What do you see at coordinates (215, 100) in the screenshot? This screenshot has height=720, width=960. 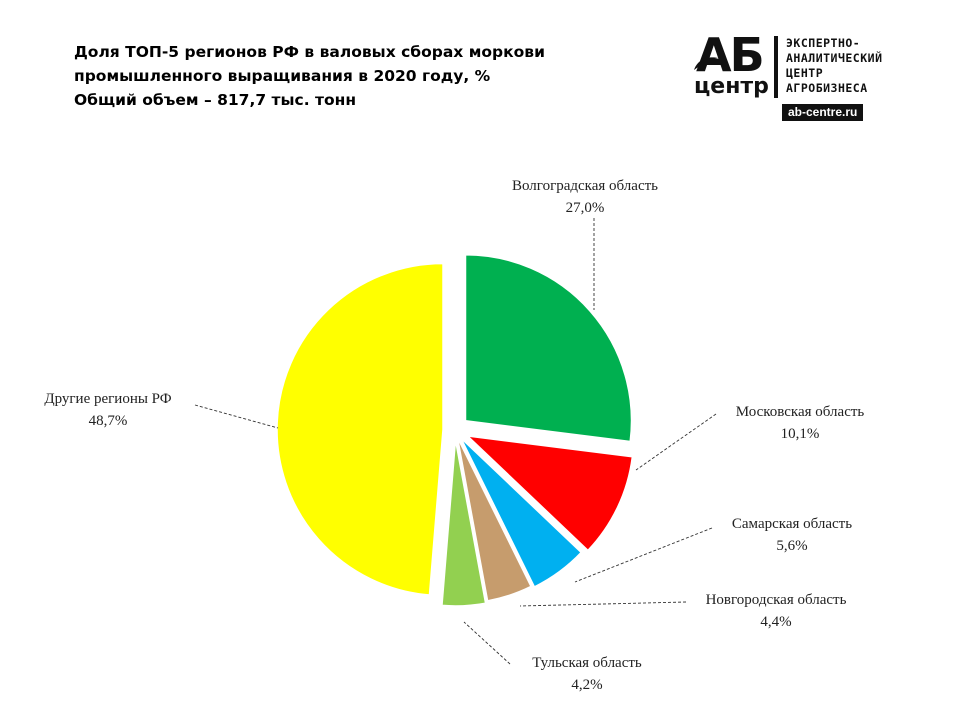 I see `title-line-3: Общий объем – 817,7 тыс. тонн` at bounding box center [215, 100].